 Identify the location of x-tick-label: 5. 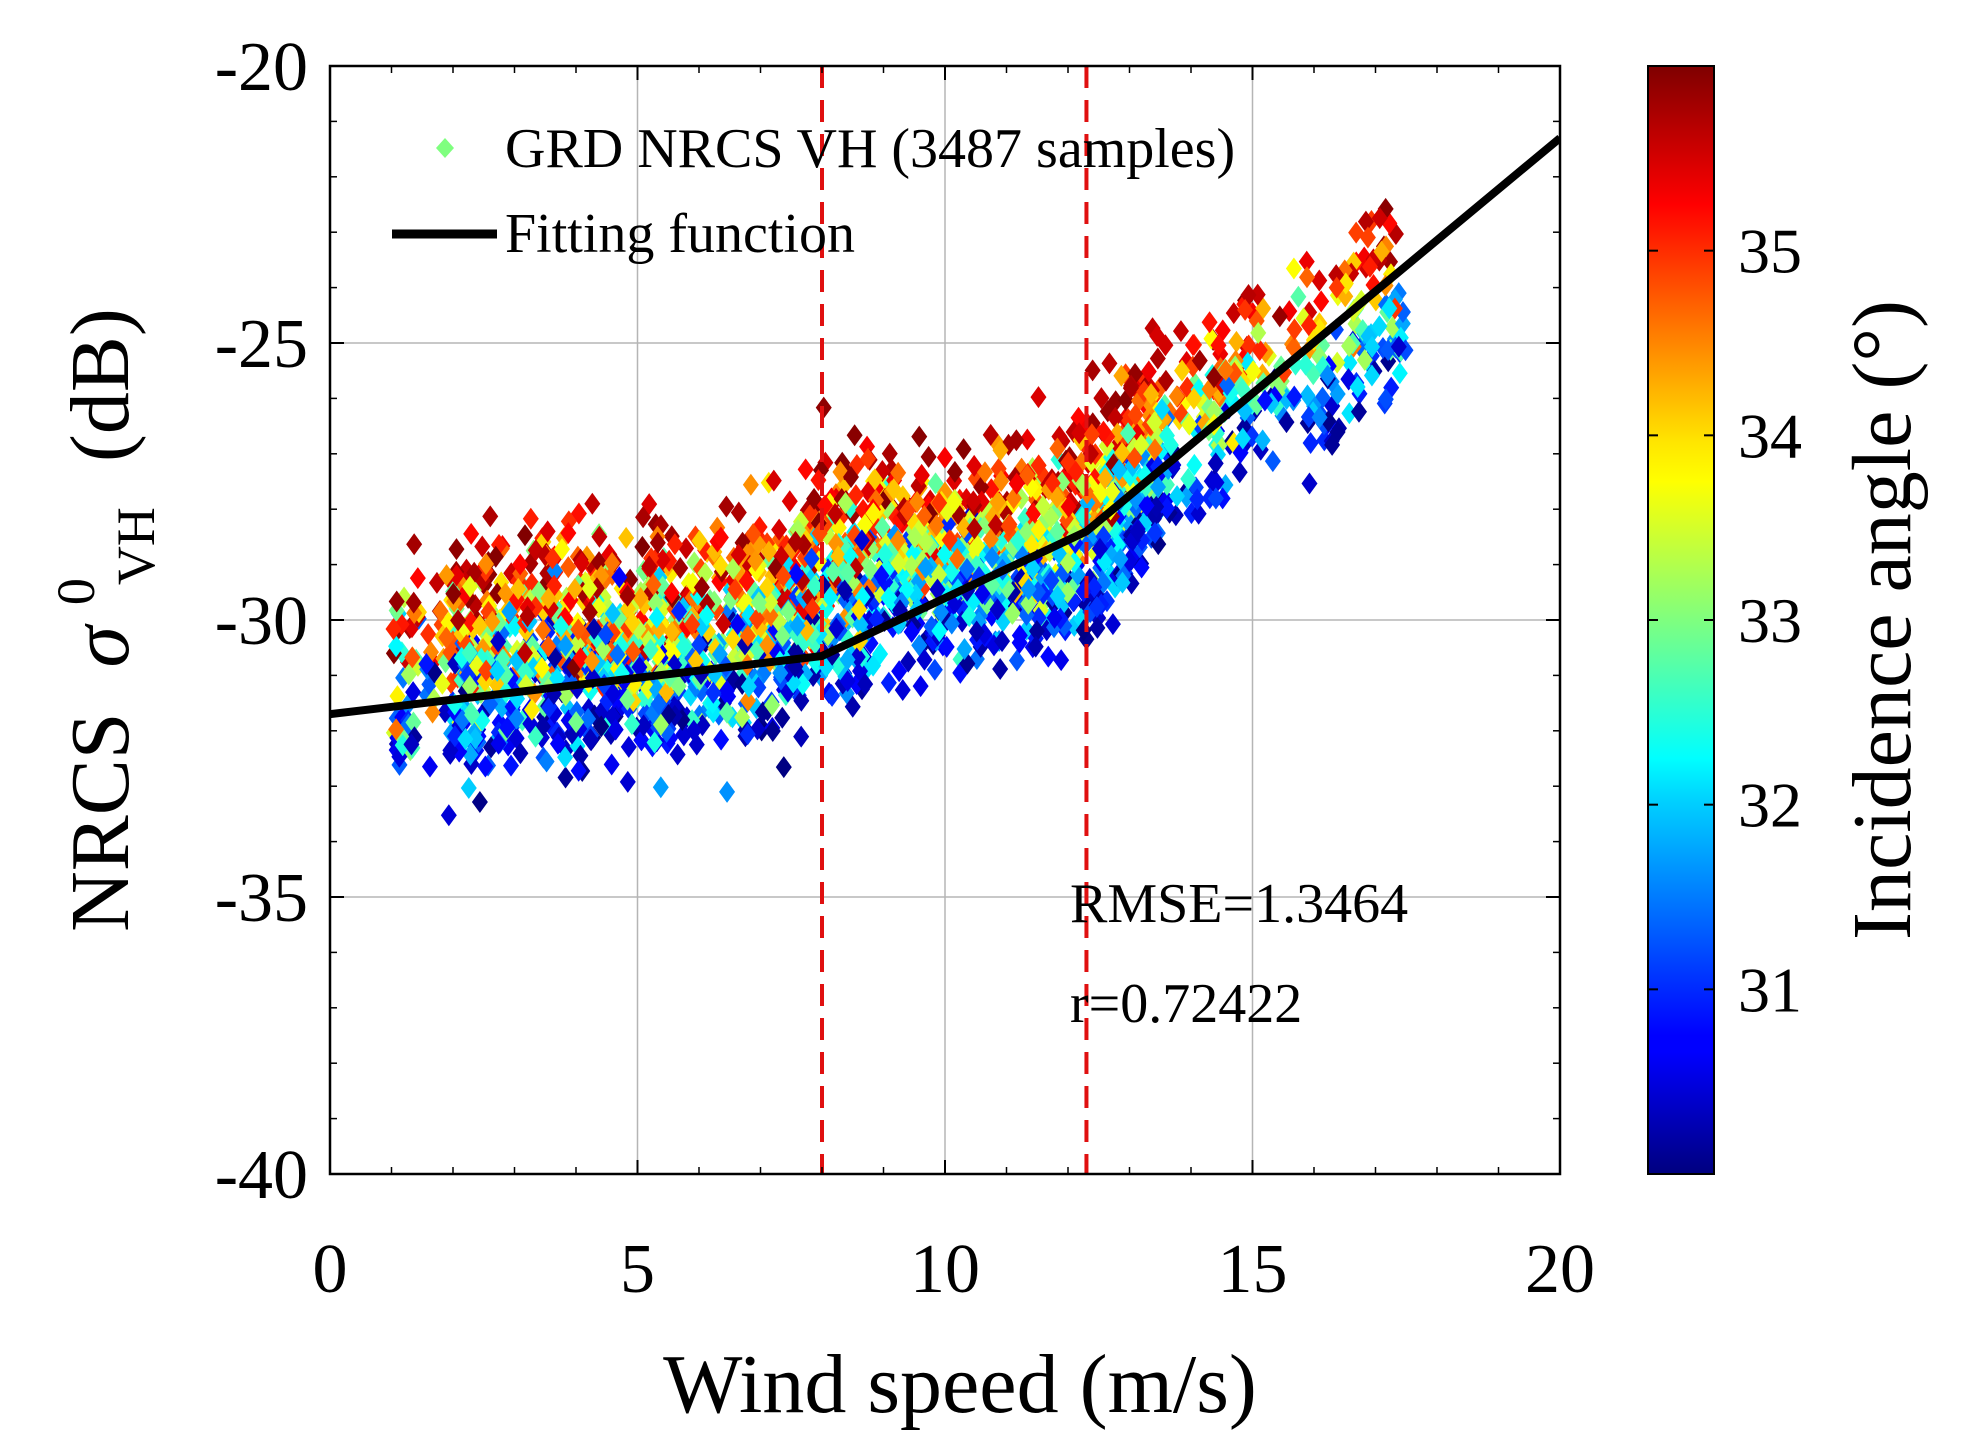
(637, 1269).